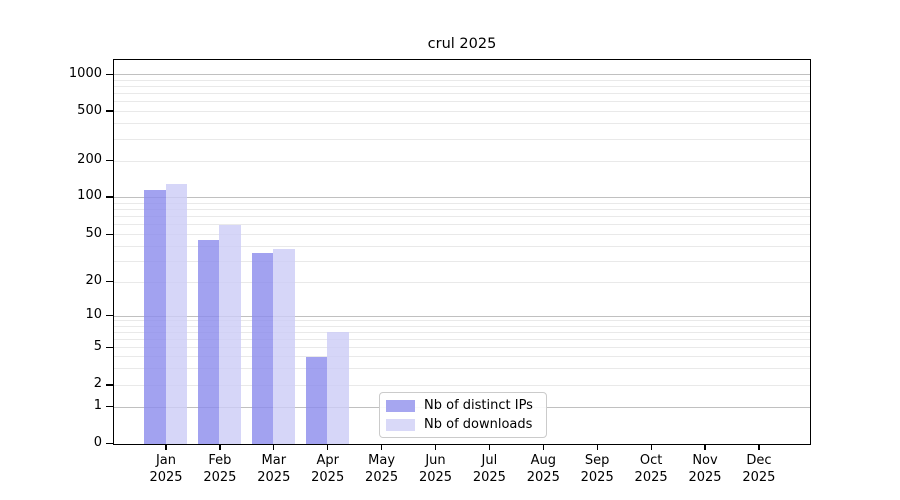 The image size is (900, 500). I want to click on x-tick-label-mar: Mar 2025, so click(274, 469).